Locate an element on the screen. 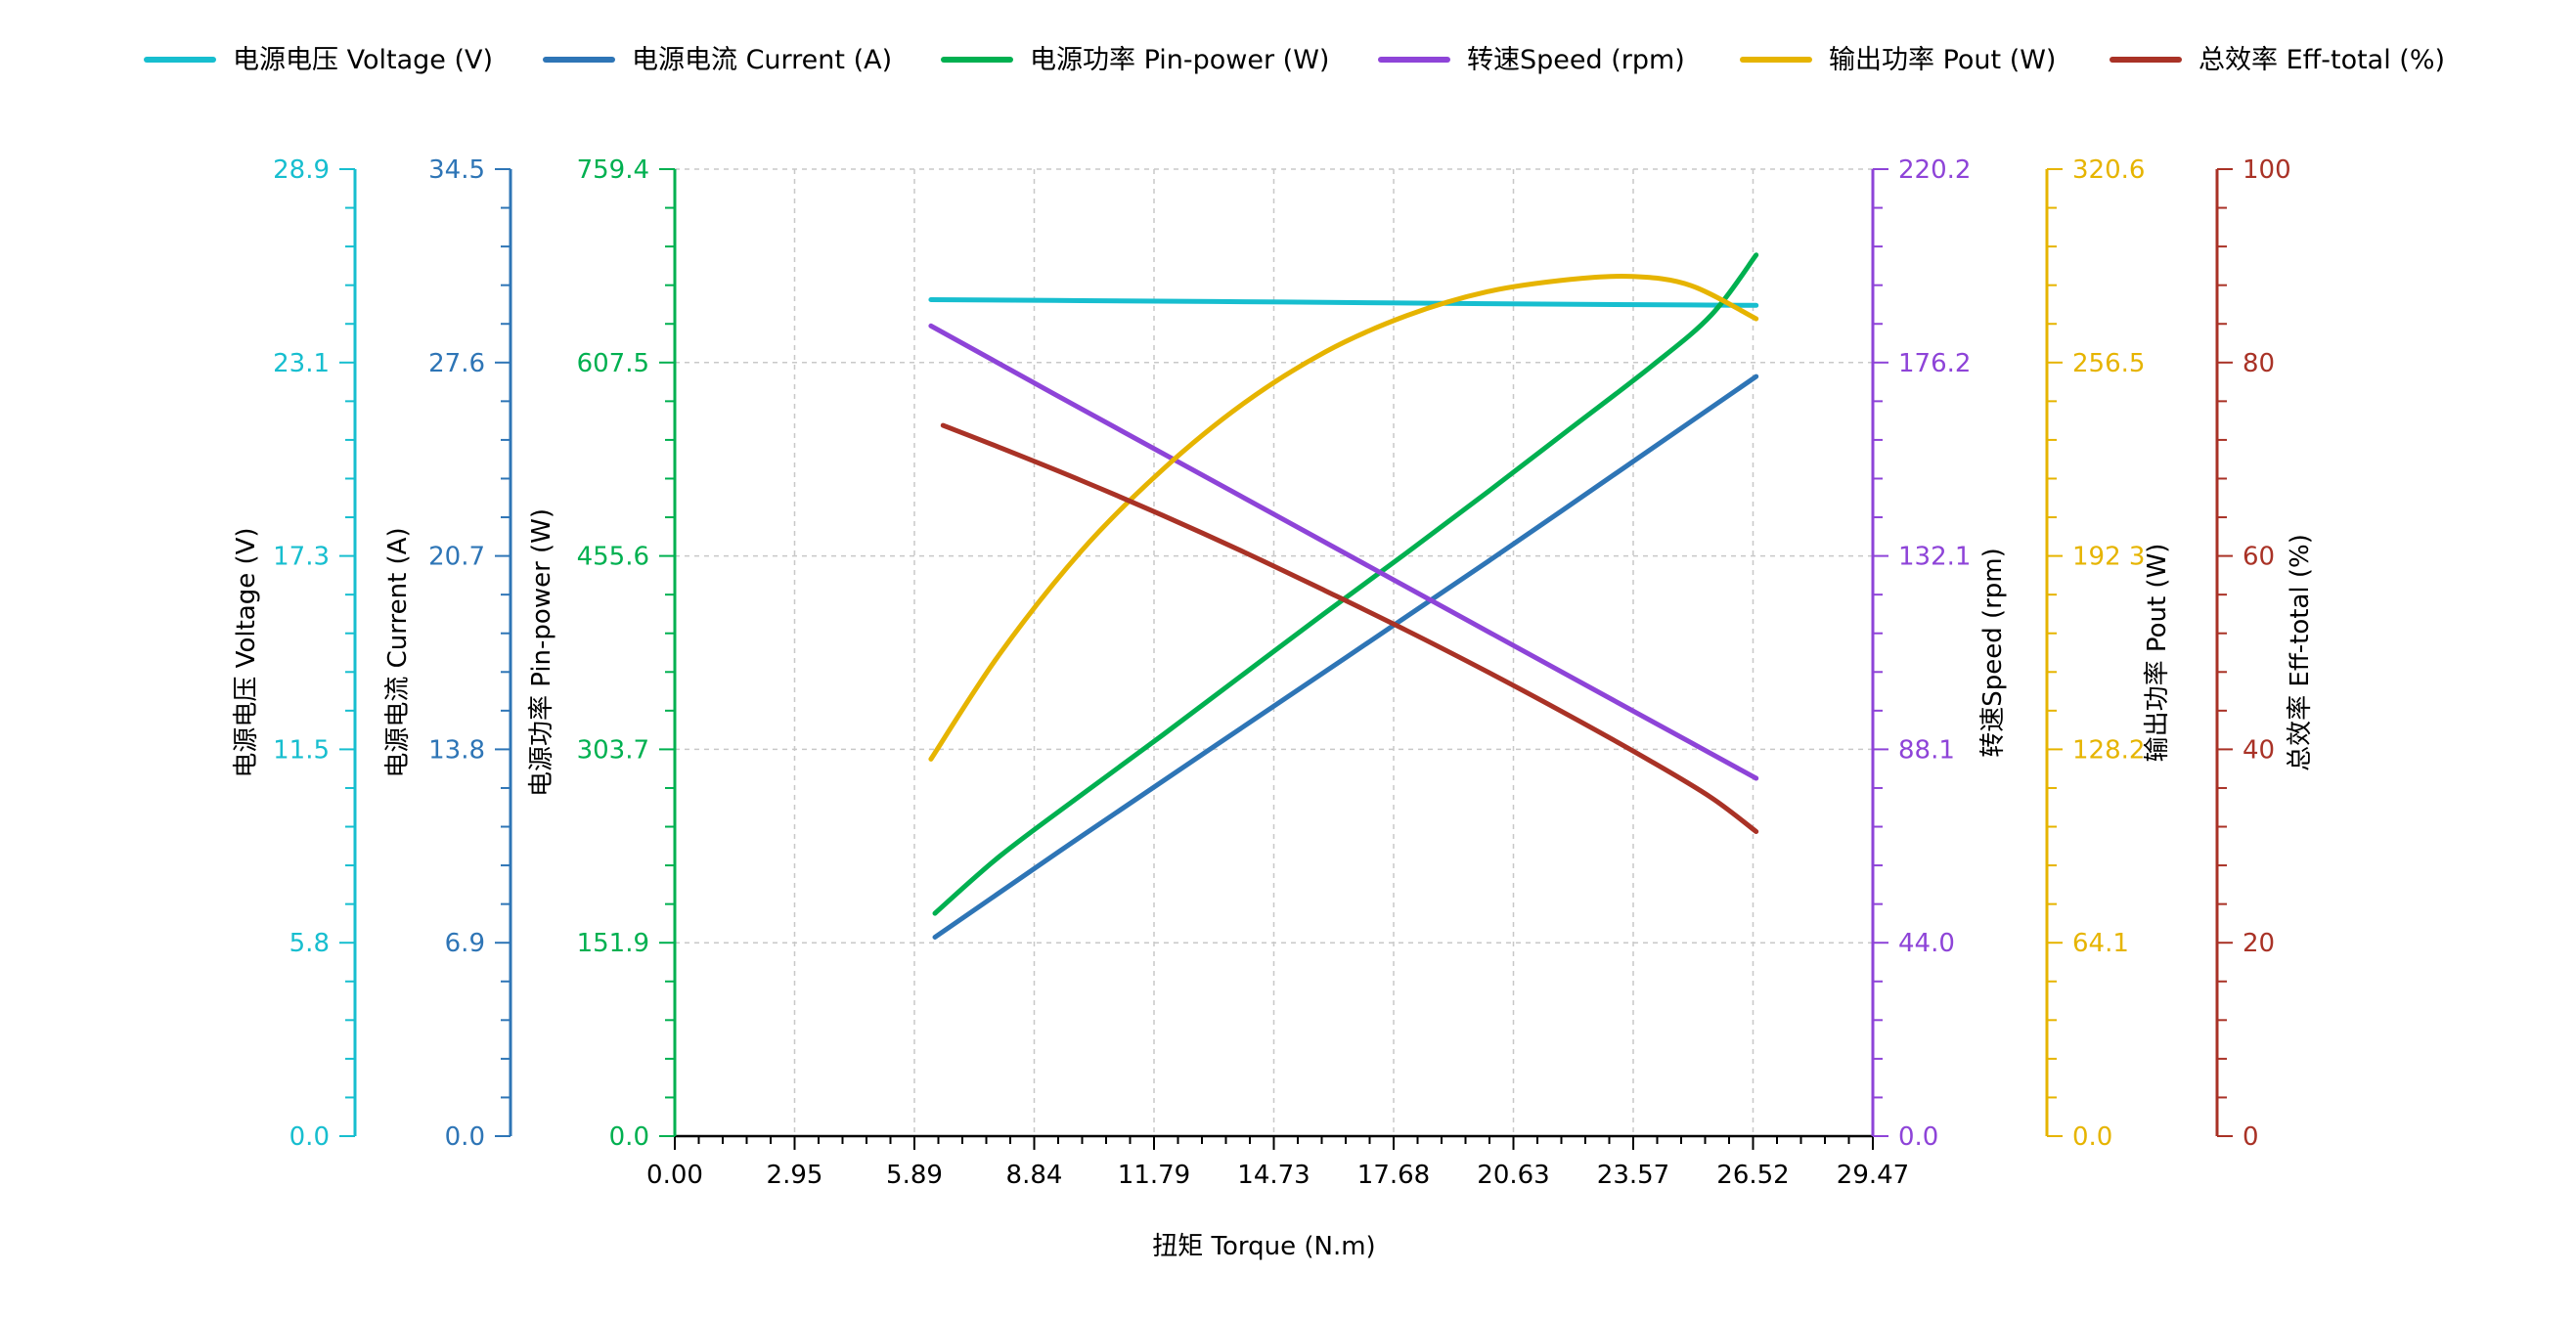 The image size is (2576, 1318). y-tick-label-current: 6.9 is located at coordinates (465, 943).